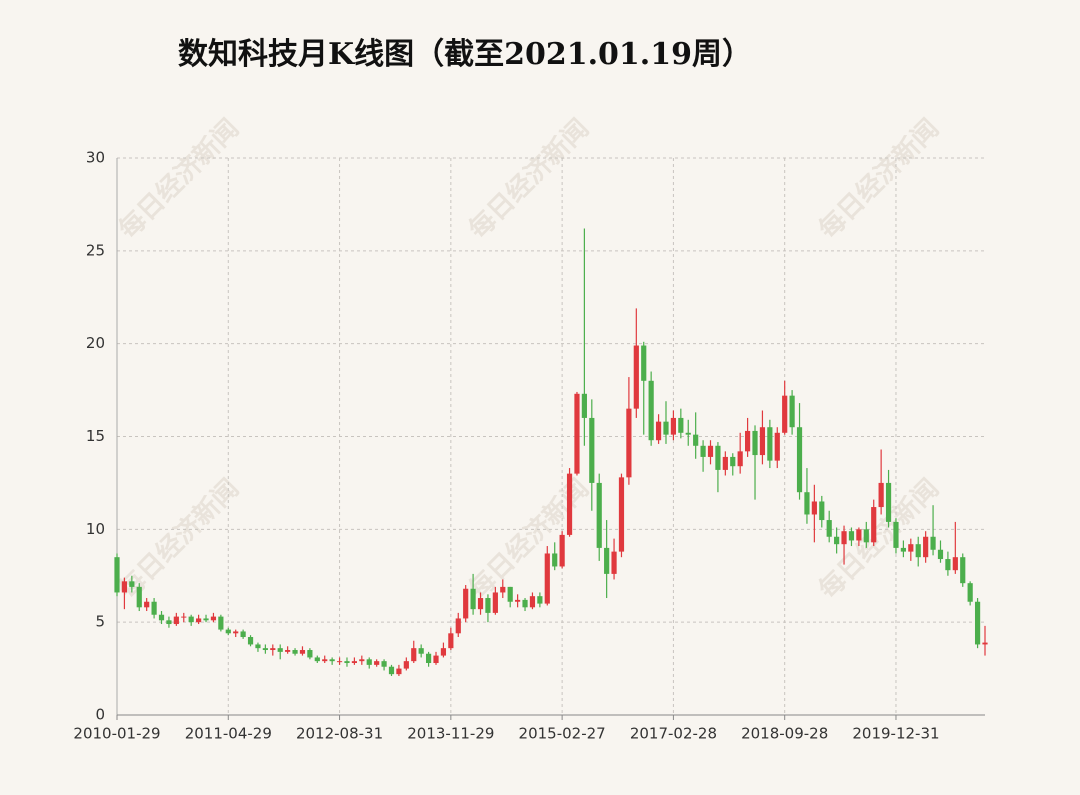  I want to click on y-tick-label: 0, so click(100, 715).